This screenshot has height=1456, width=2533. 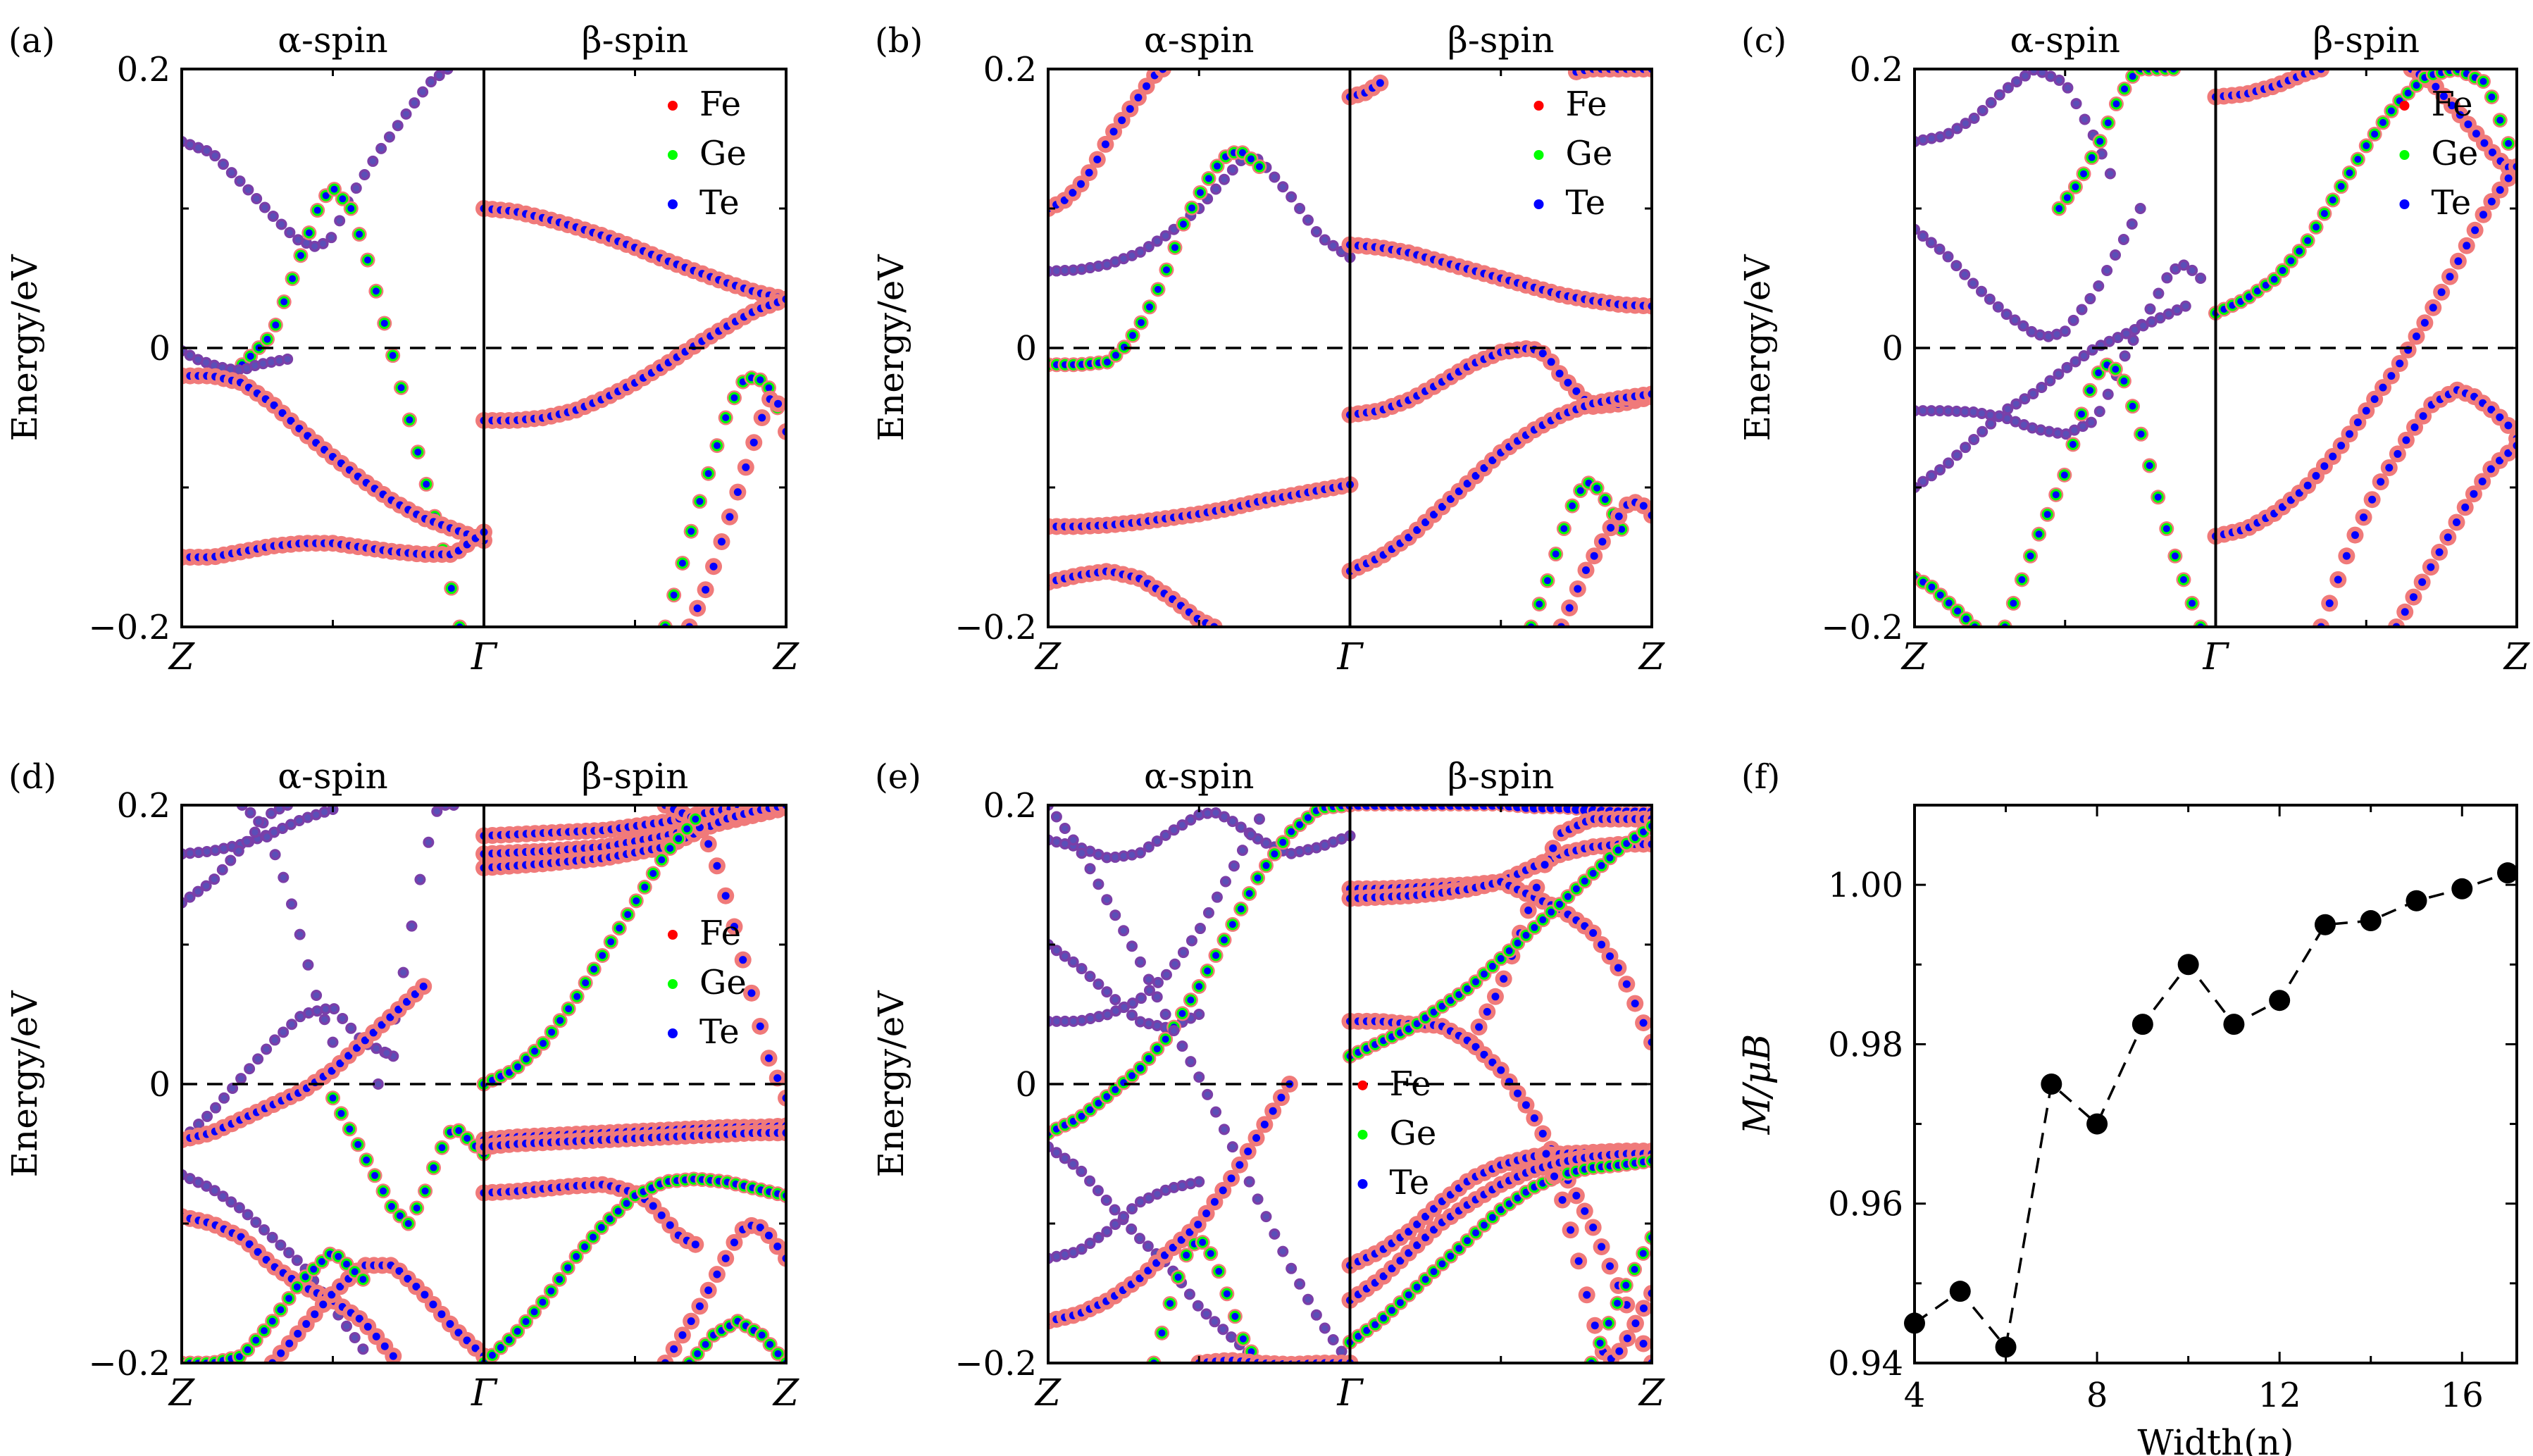 I want to click on y-tick-label: −0.2, so click(x=995, y=1363).